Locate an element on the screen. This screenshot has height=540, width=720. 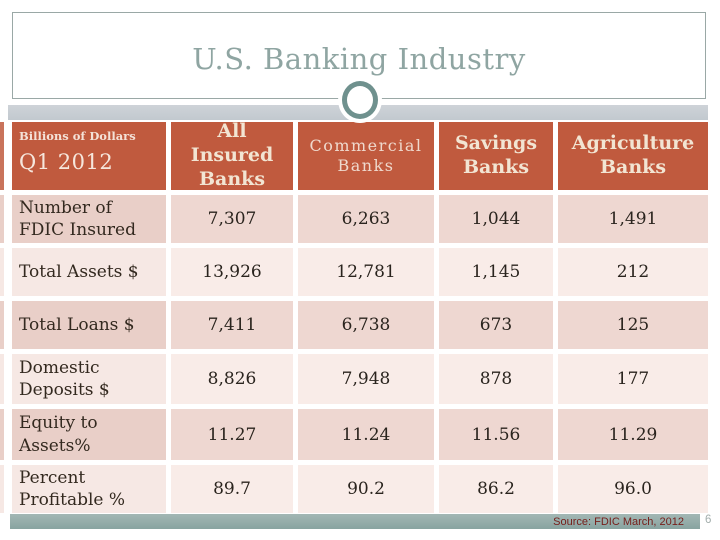
table-cell: 7,307 is located at coordinates (232, 219).